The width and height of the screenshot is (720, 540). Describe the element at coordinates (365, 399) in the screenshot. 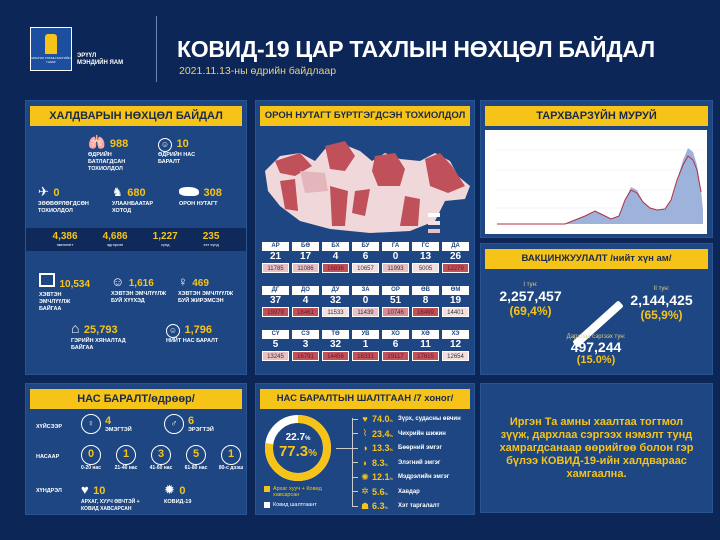

I see `causes-header: НАС БАРАЛТЫН ШАЛТГААН /7 хоног/` at that location.